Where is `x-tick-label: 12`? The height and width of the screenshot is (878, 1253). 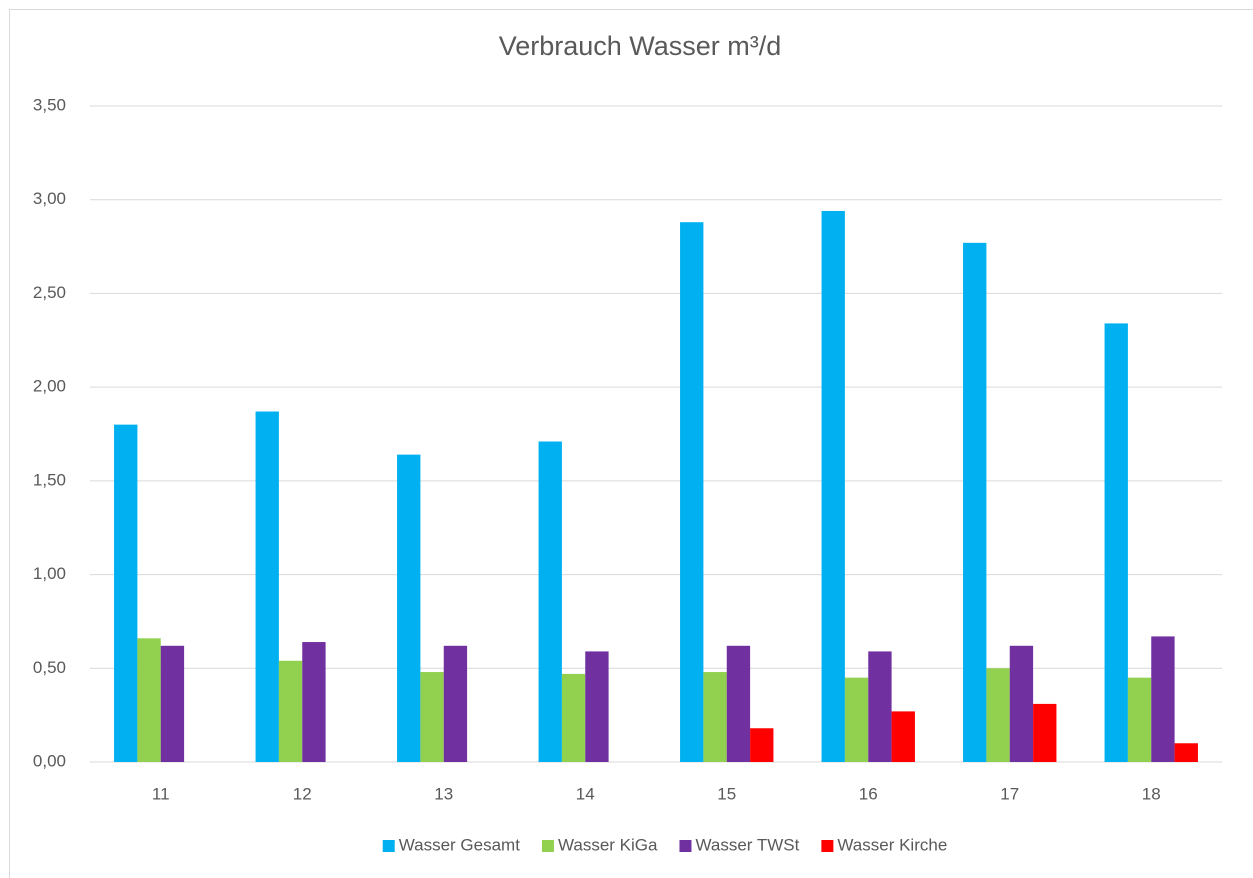
x-tick-label: 12 is located at coordinates (302, 793).